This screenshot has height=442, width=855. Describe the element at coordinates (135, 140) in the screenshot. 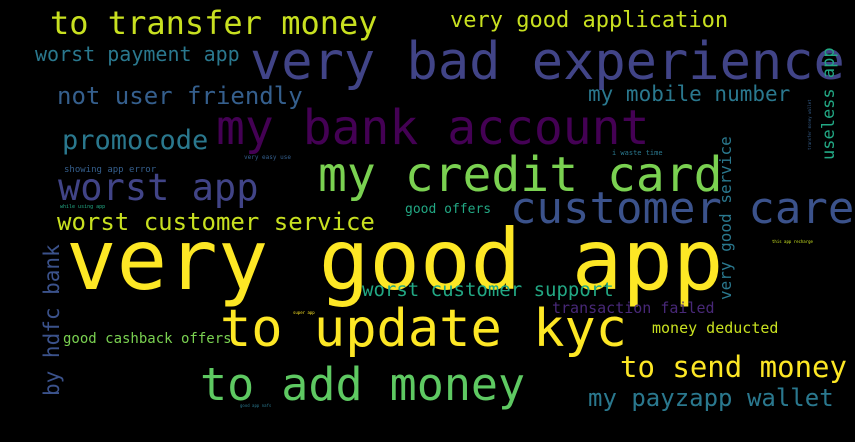

I see `phrase-promocode: promocode` at that location.